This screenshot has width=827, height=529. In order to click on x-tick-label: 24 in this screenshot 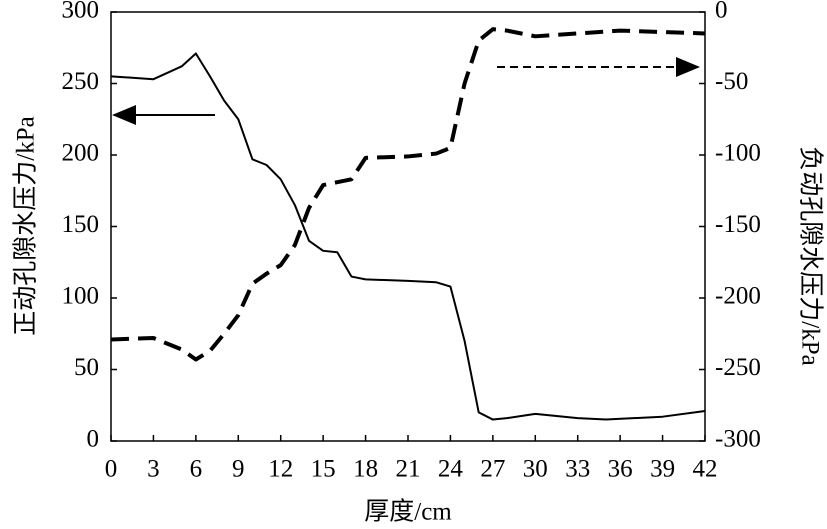, I will do `click(451, 469)`.